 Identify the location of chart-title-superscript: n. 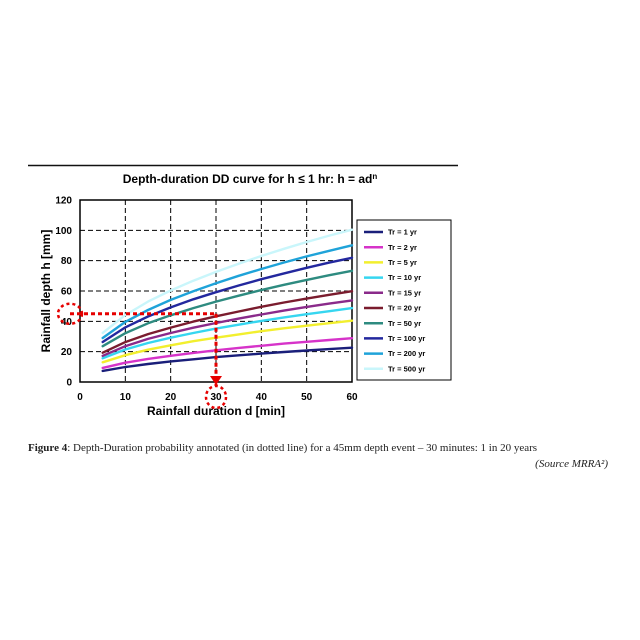
(374, 176).